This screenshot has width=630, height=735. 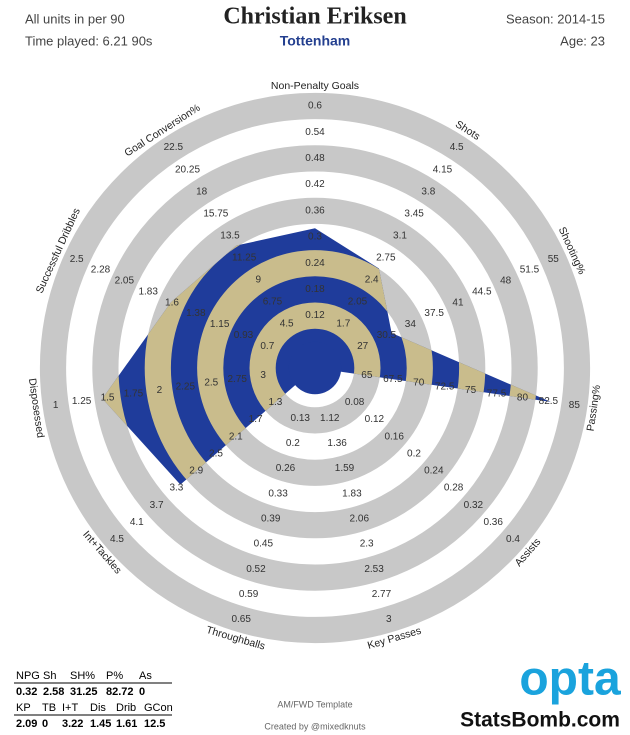 What do you see at coordinates (230, 235) in the screenshot?
I see `tick-label: 13.5` at bounding box center [230, 235].